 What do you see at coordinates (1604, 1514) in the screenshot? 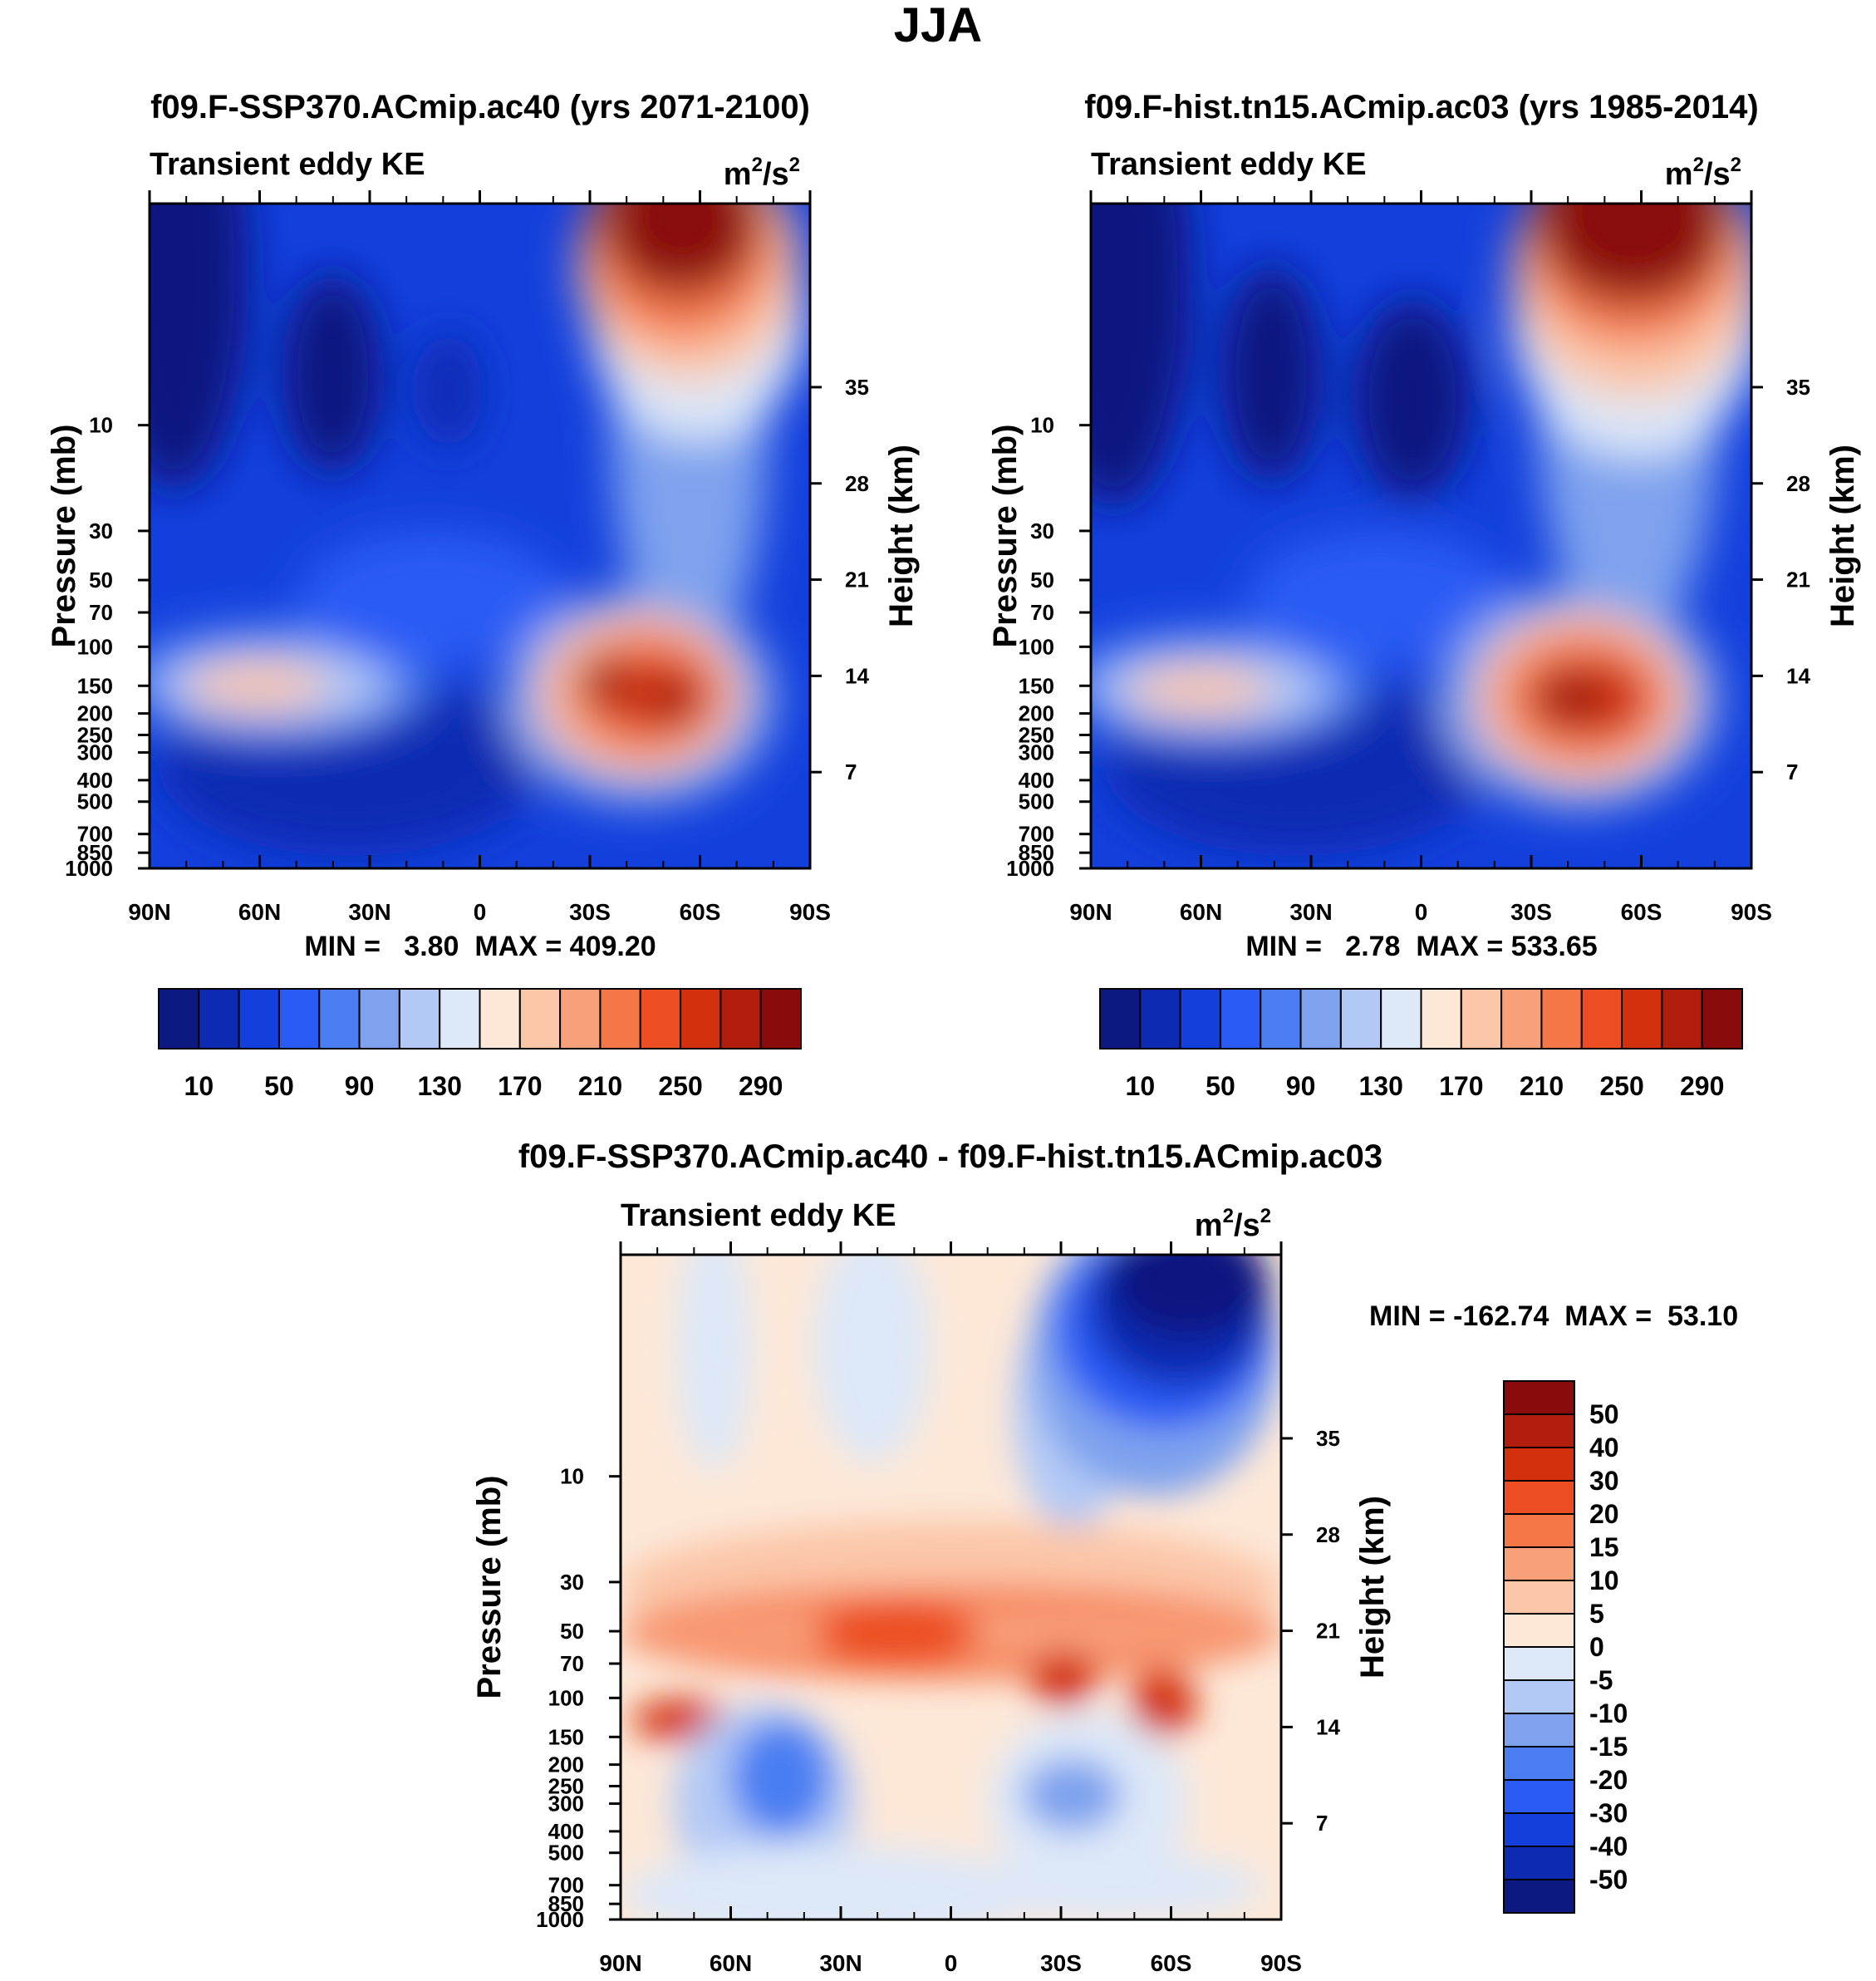
I see `colorbar-label: 20` at bounding box center [1604, 1514].